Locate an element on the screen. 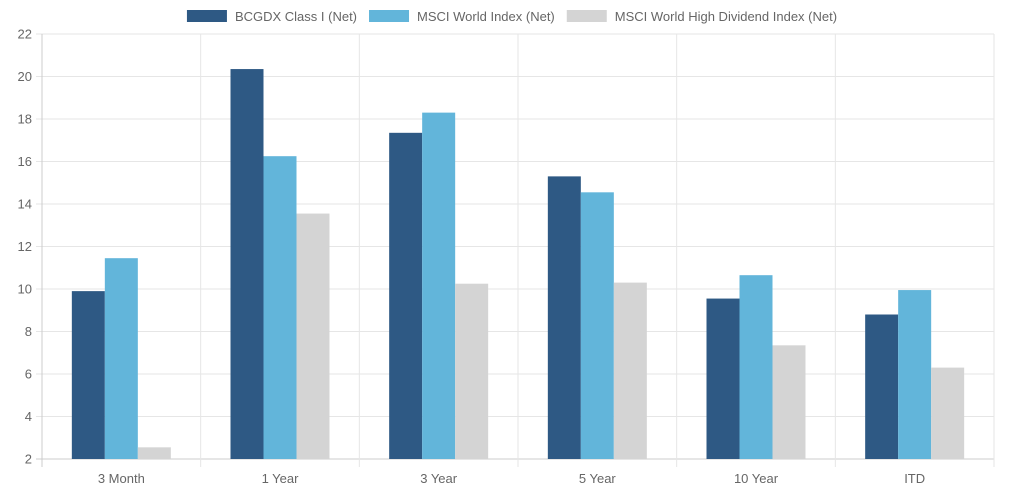  y-tick-label: 4 is located at coordinates (28, 416).